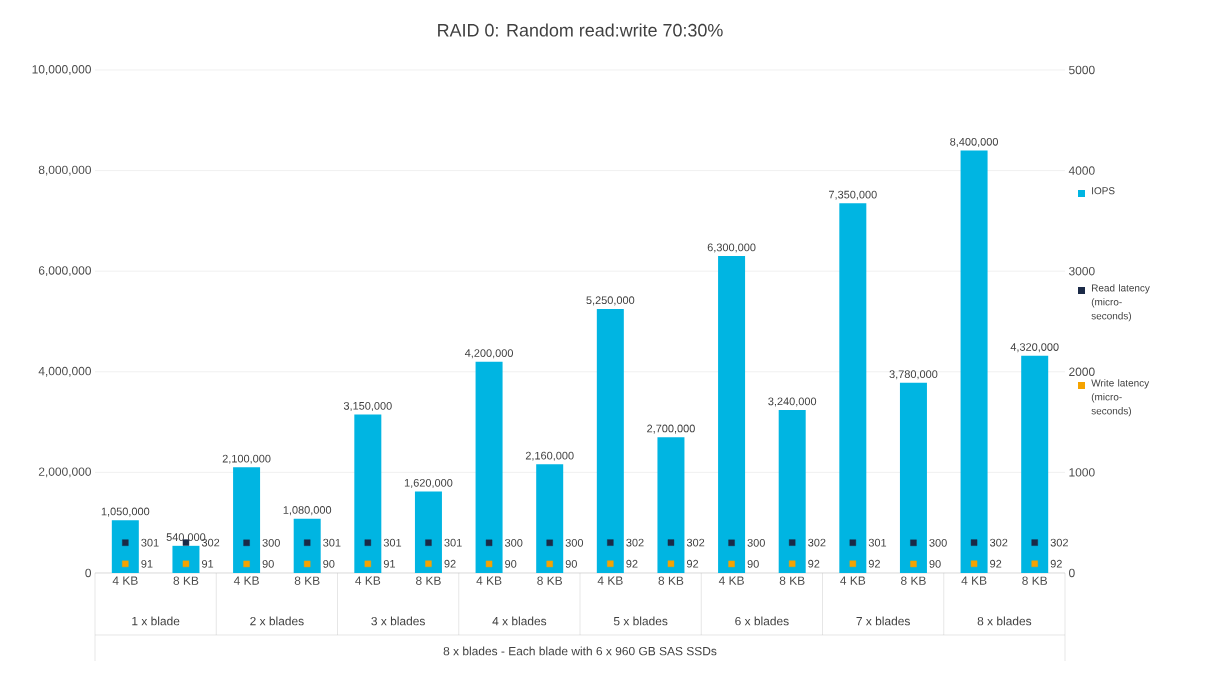 This screenshot has height=682, width=1225. Describe the element at coordinates (147, 563) in the screenshot. I see `data-label: 91` at that location.